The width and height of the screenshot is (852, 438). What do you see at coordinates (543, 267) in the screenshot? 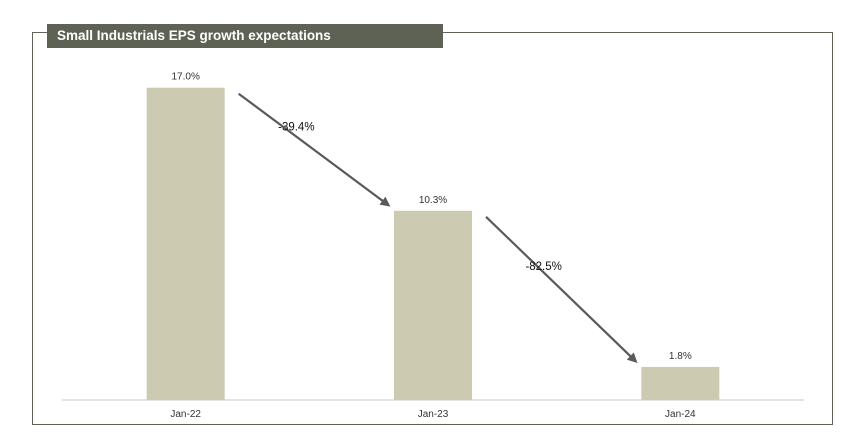
I see `change-label: -82.5%` at bounding box center [543, 267].